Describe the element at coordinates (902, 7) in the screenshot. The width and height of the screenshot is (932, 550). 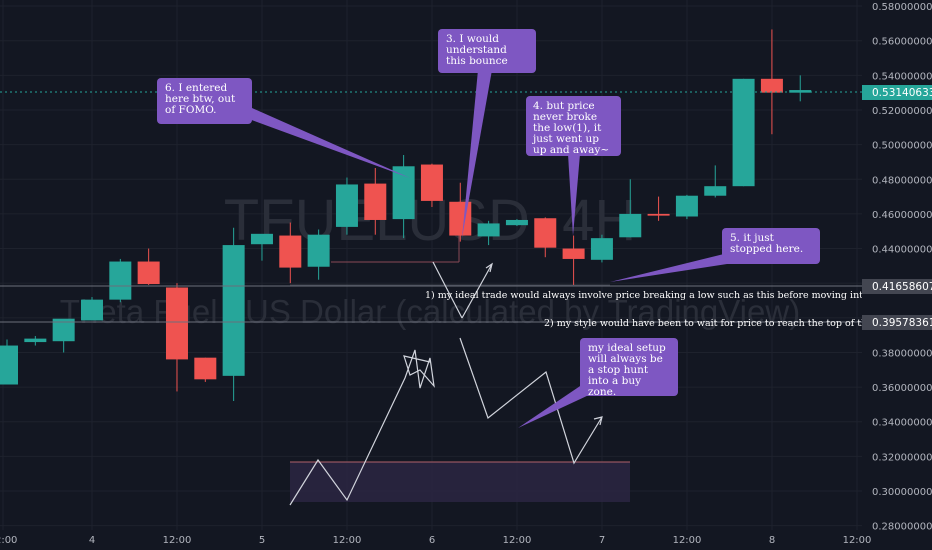
I see `y-tick-label: 0.58000000` at that location.